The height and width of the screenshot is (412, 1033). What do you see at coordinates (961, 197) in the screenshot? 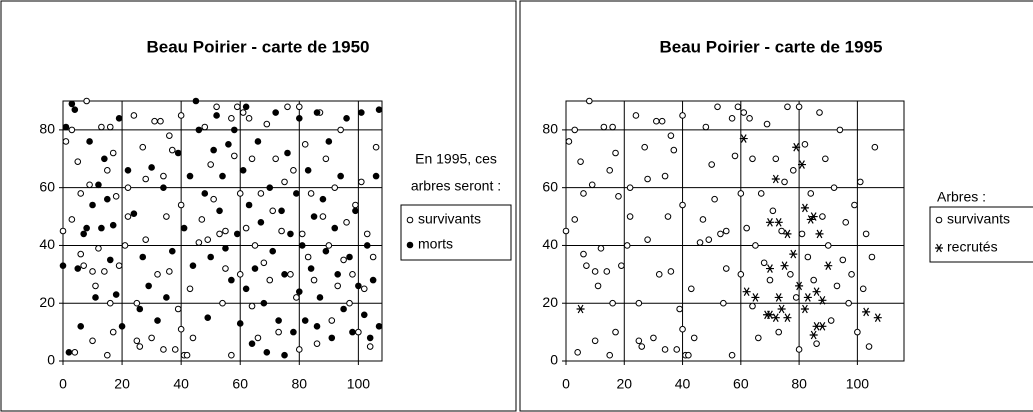
I see `legend-title: Arbres :` at bounding box center [961, 197].